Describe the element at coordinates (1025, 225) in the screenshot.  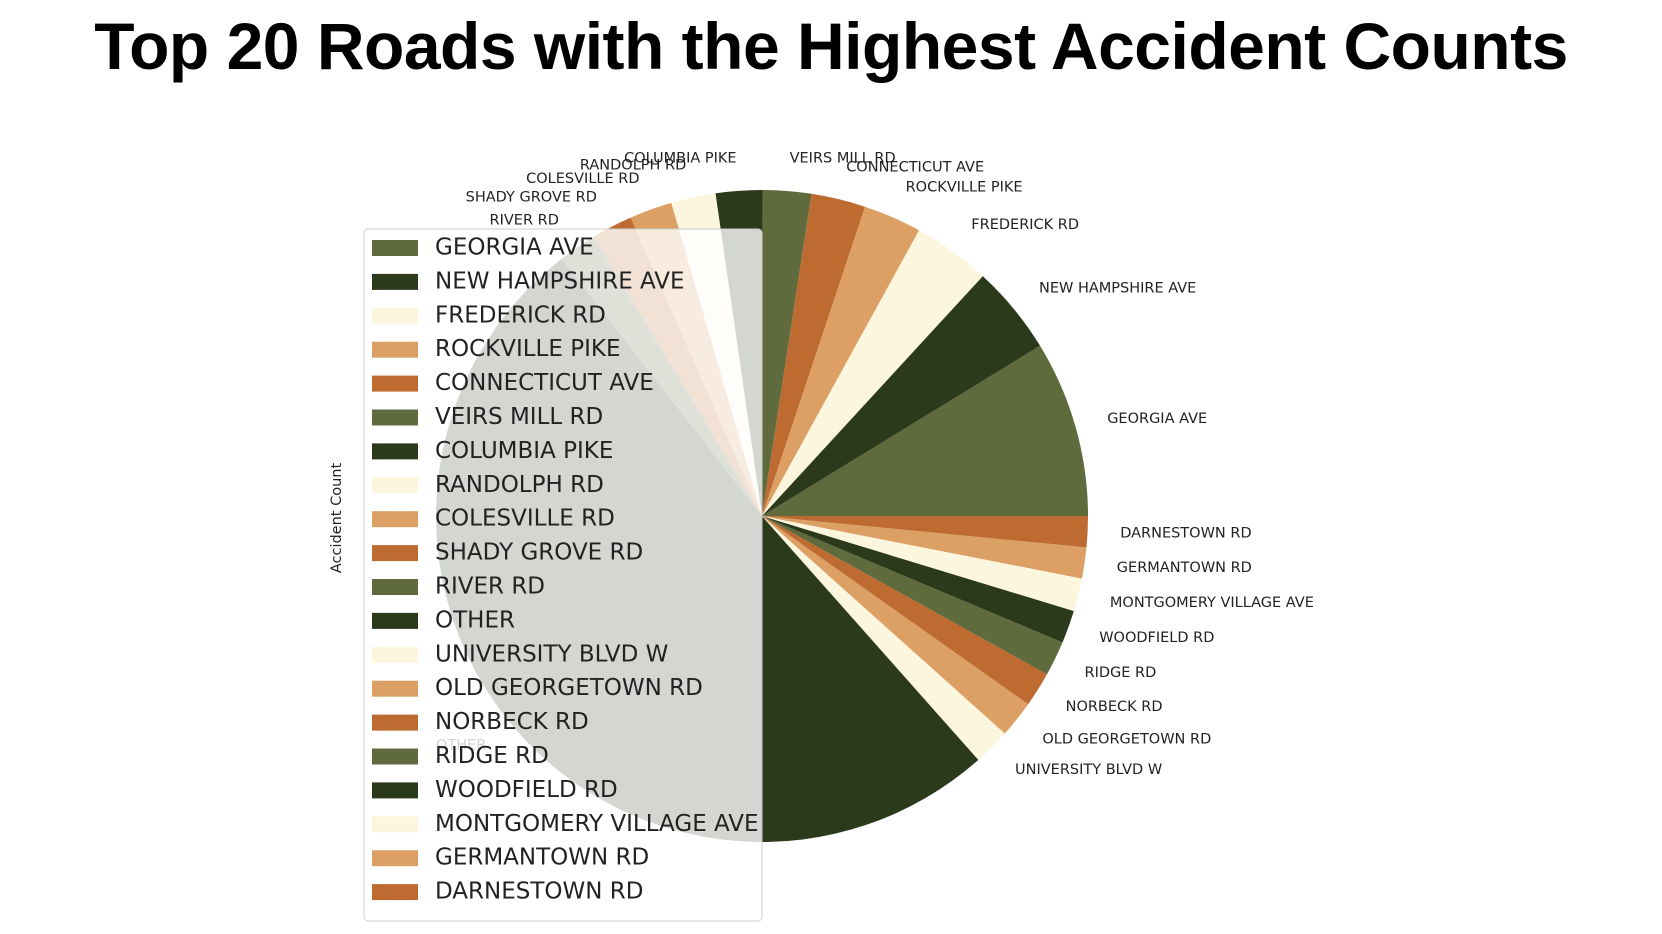
I see `slice-label-frederick-rd: FREDERICK RD` at that location.